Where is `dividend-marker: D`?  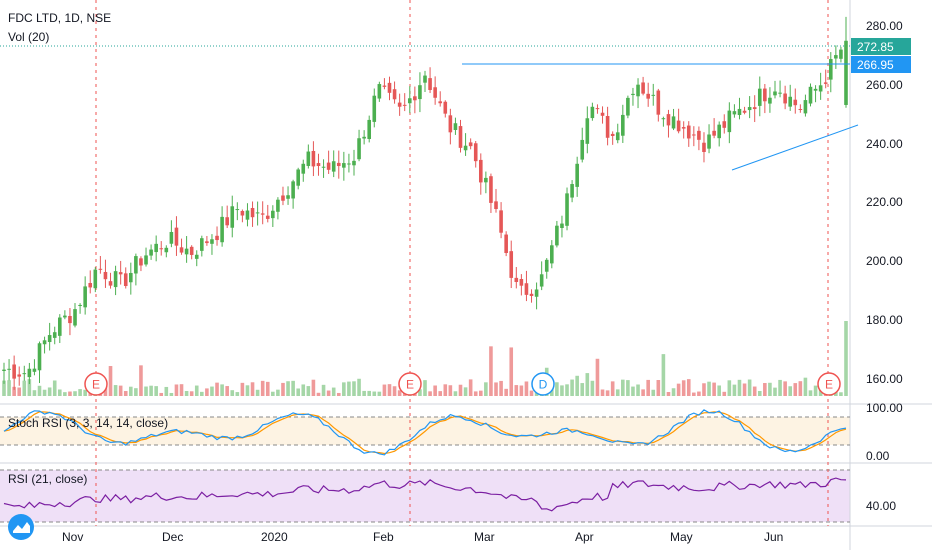
dividend-marker: D is located at coordinates (543, 384).